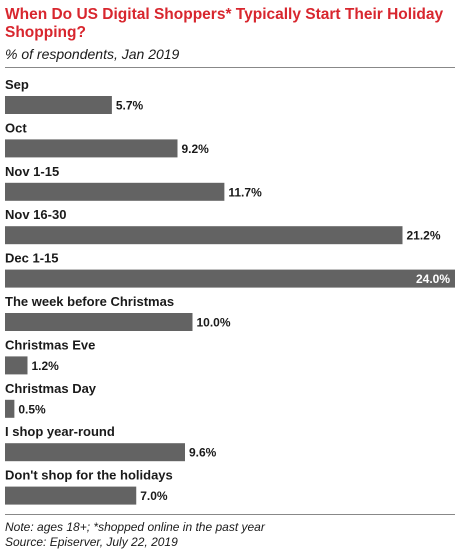 The image size is (460, 557). I want to click on category-label: Nov 16-30, so click(35, 214).